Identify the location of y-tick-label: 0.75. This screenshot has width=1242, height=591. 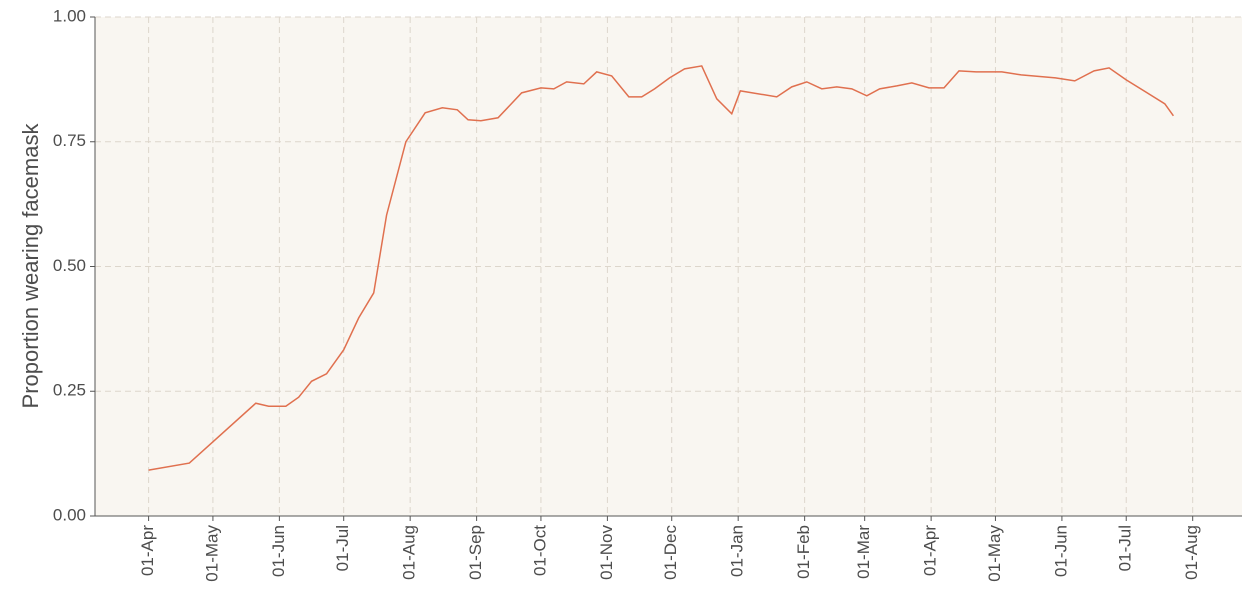
(69, 140).